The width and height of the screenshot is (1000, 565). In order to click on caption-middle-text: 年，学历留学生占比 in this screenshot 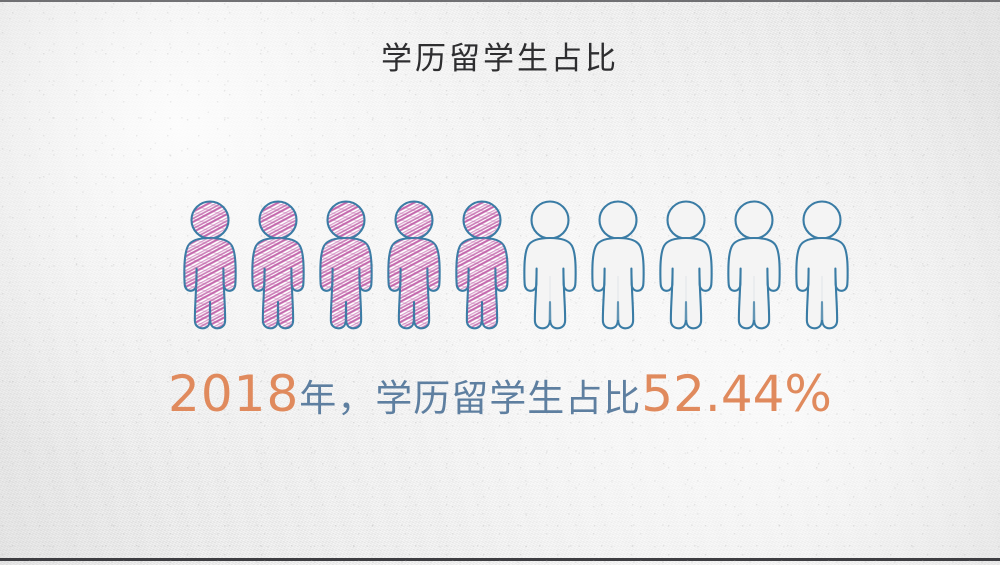, I will do `click(470, 398)`.